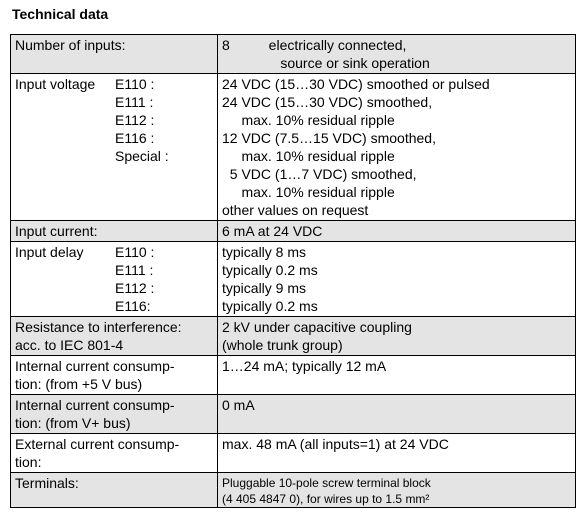  I want to click on label-text: External current consump-, so click(97, 444).